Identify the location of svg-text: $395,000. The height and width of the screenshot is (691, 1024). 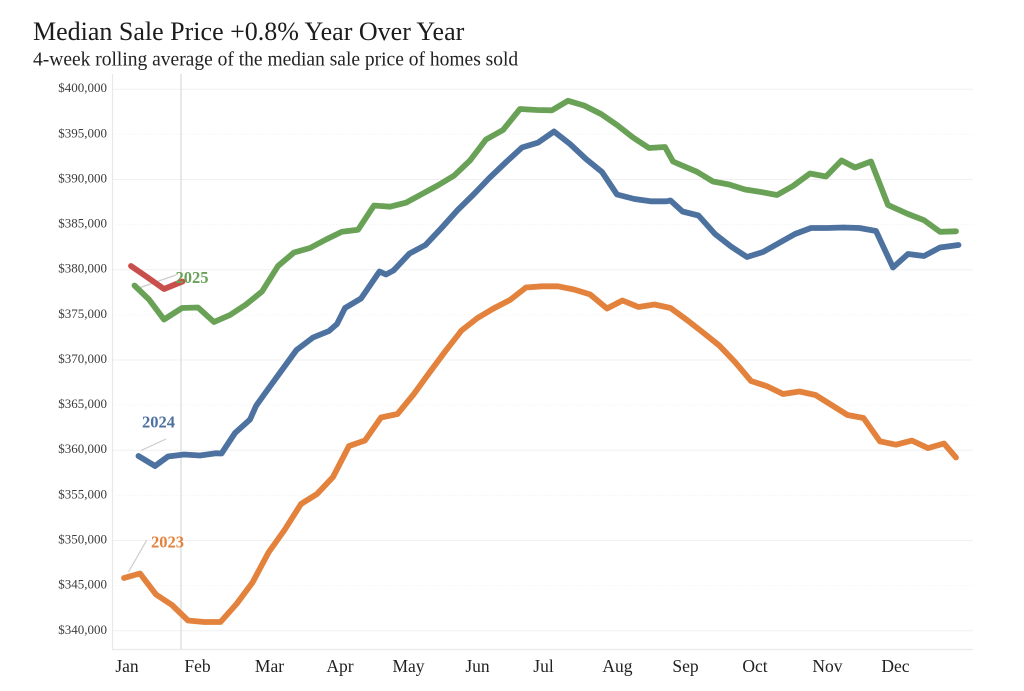
(82, 132).